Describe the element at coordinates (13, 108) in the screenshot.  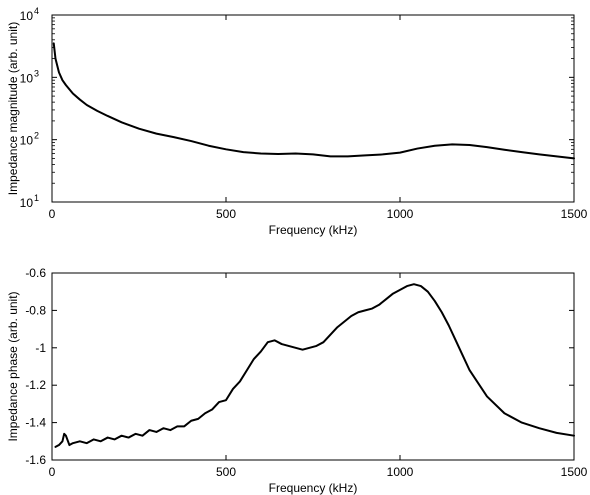
I see `y-axis-label: Impedance magnitude (arb. unit)` at that location.